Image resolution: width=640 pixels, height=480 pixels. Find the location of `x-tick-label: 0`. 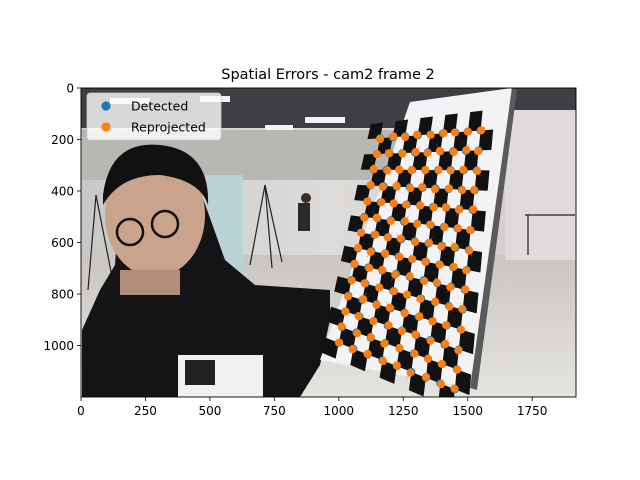

x-tick-label: 0 is located at coordinates (81, 411).